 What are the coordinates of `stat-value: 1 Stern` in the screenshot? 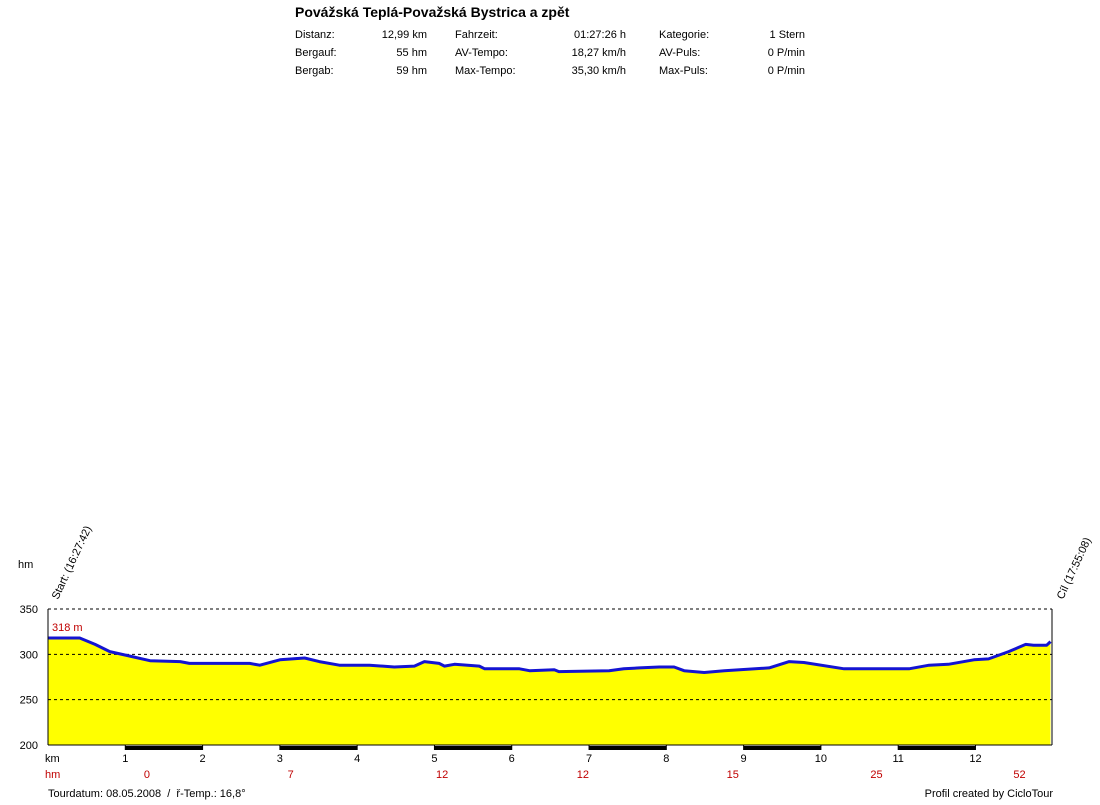 It's located at (787, 35).